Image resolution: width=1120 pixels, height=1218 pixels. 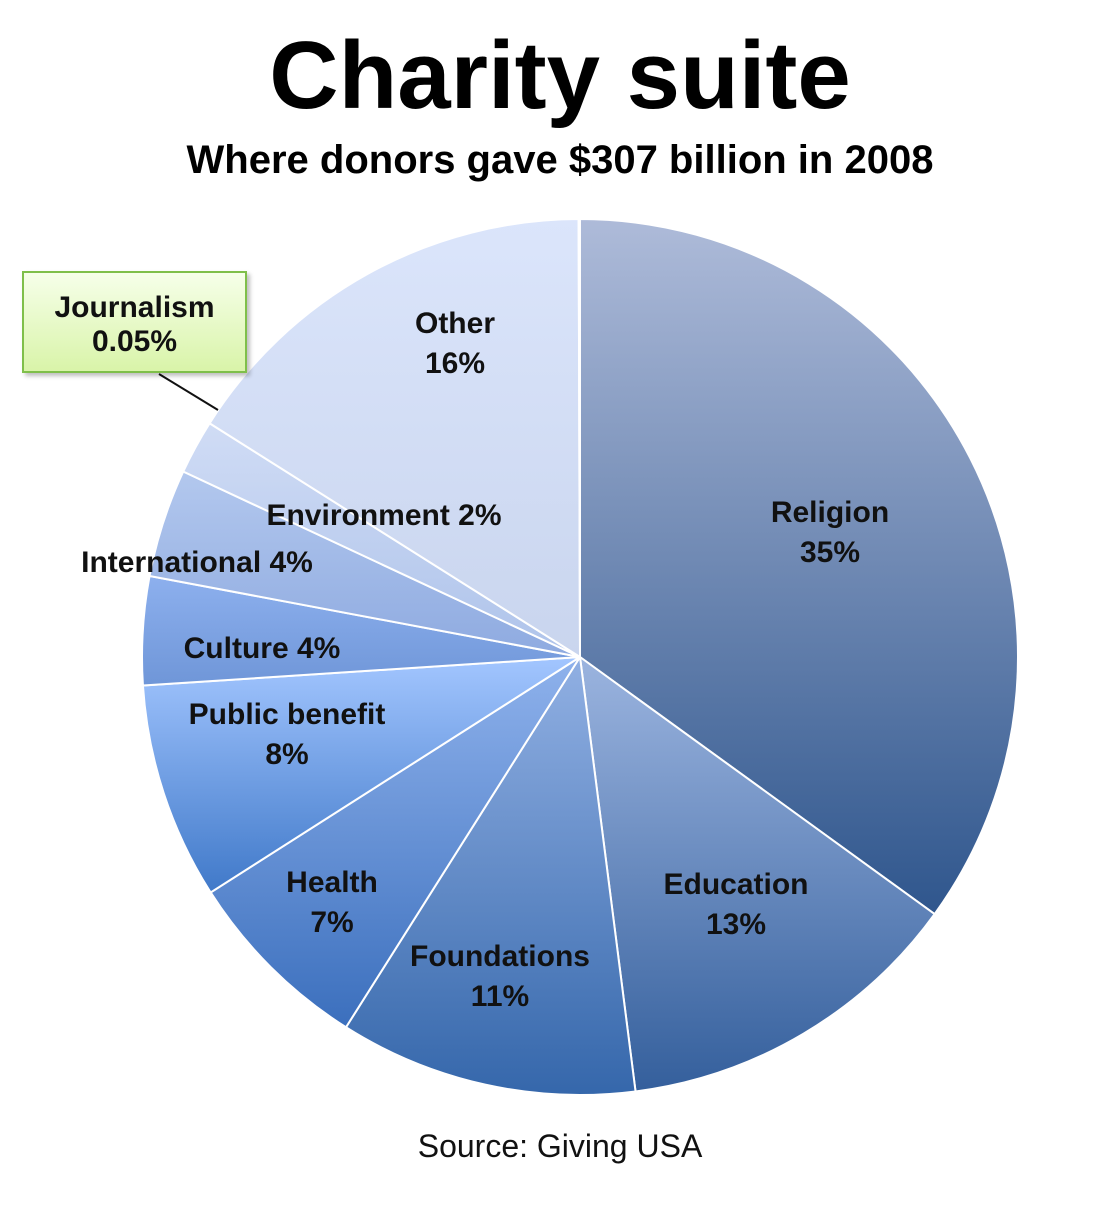 I want to click on slice-label-public-benefit: Public benefit 8%, so click(x=287, y=734).